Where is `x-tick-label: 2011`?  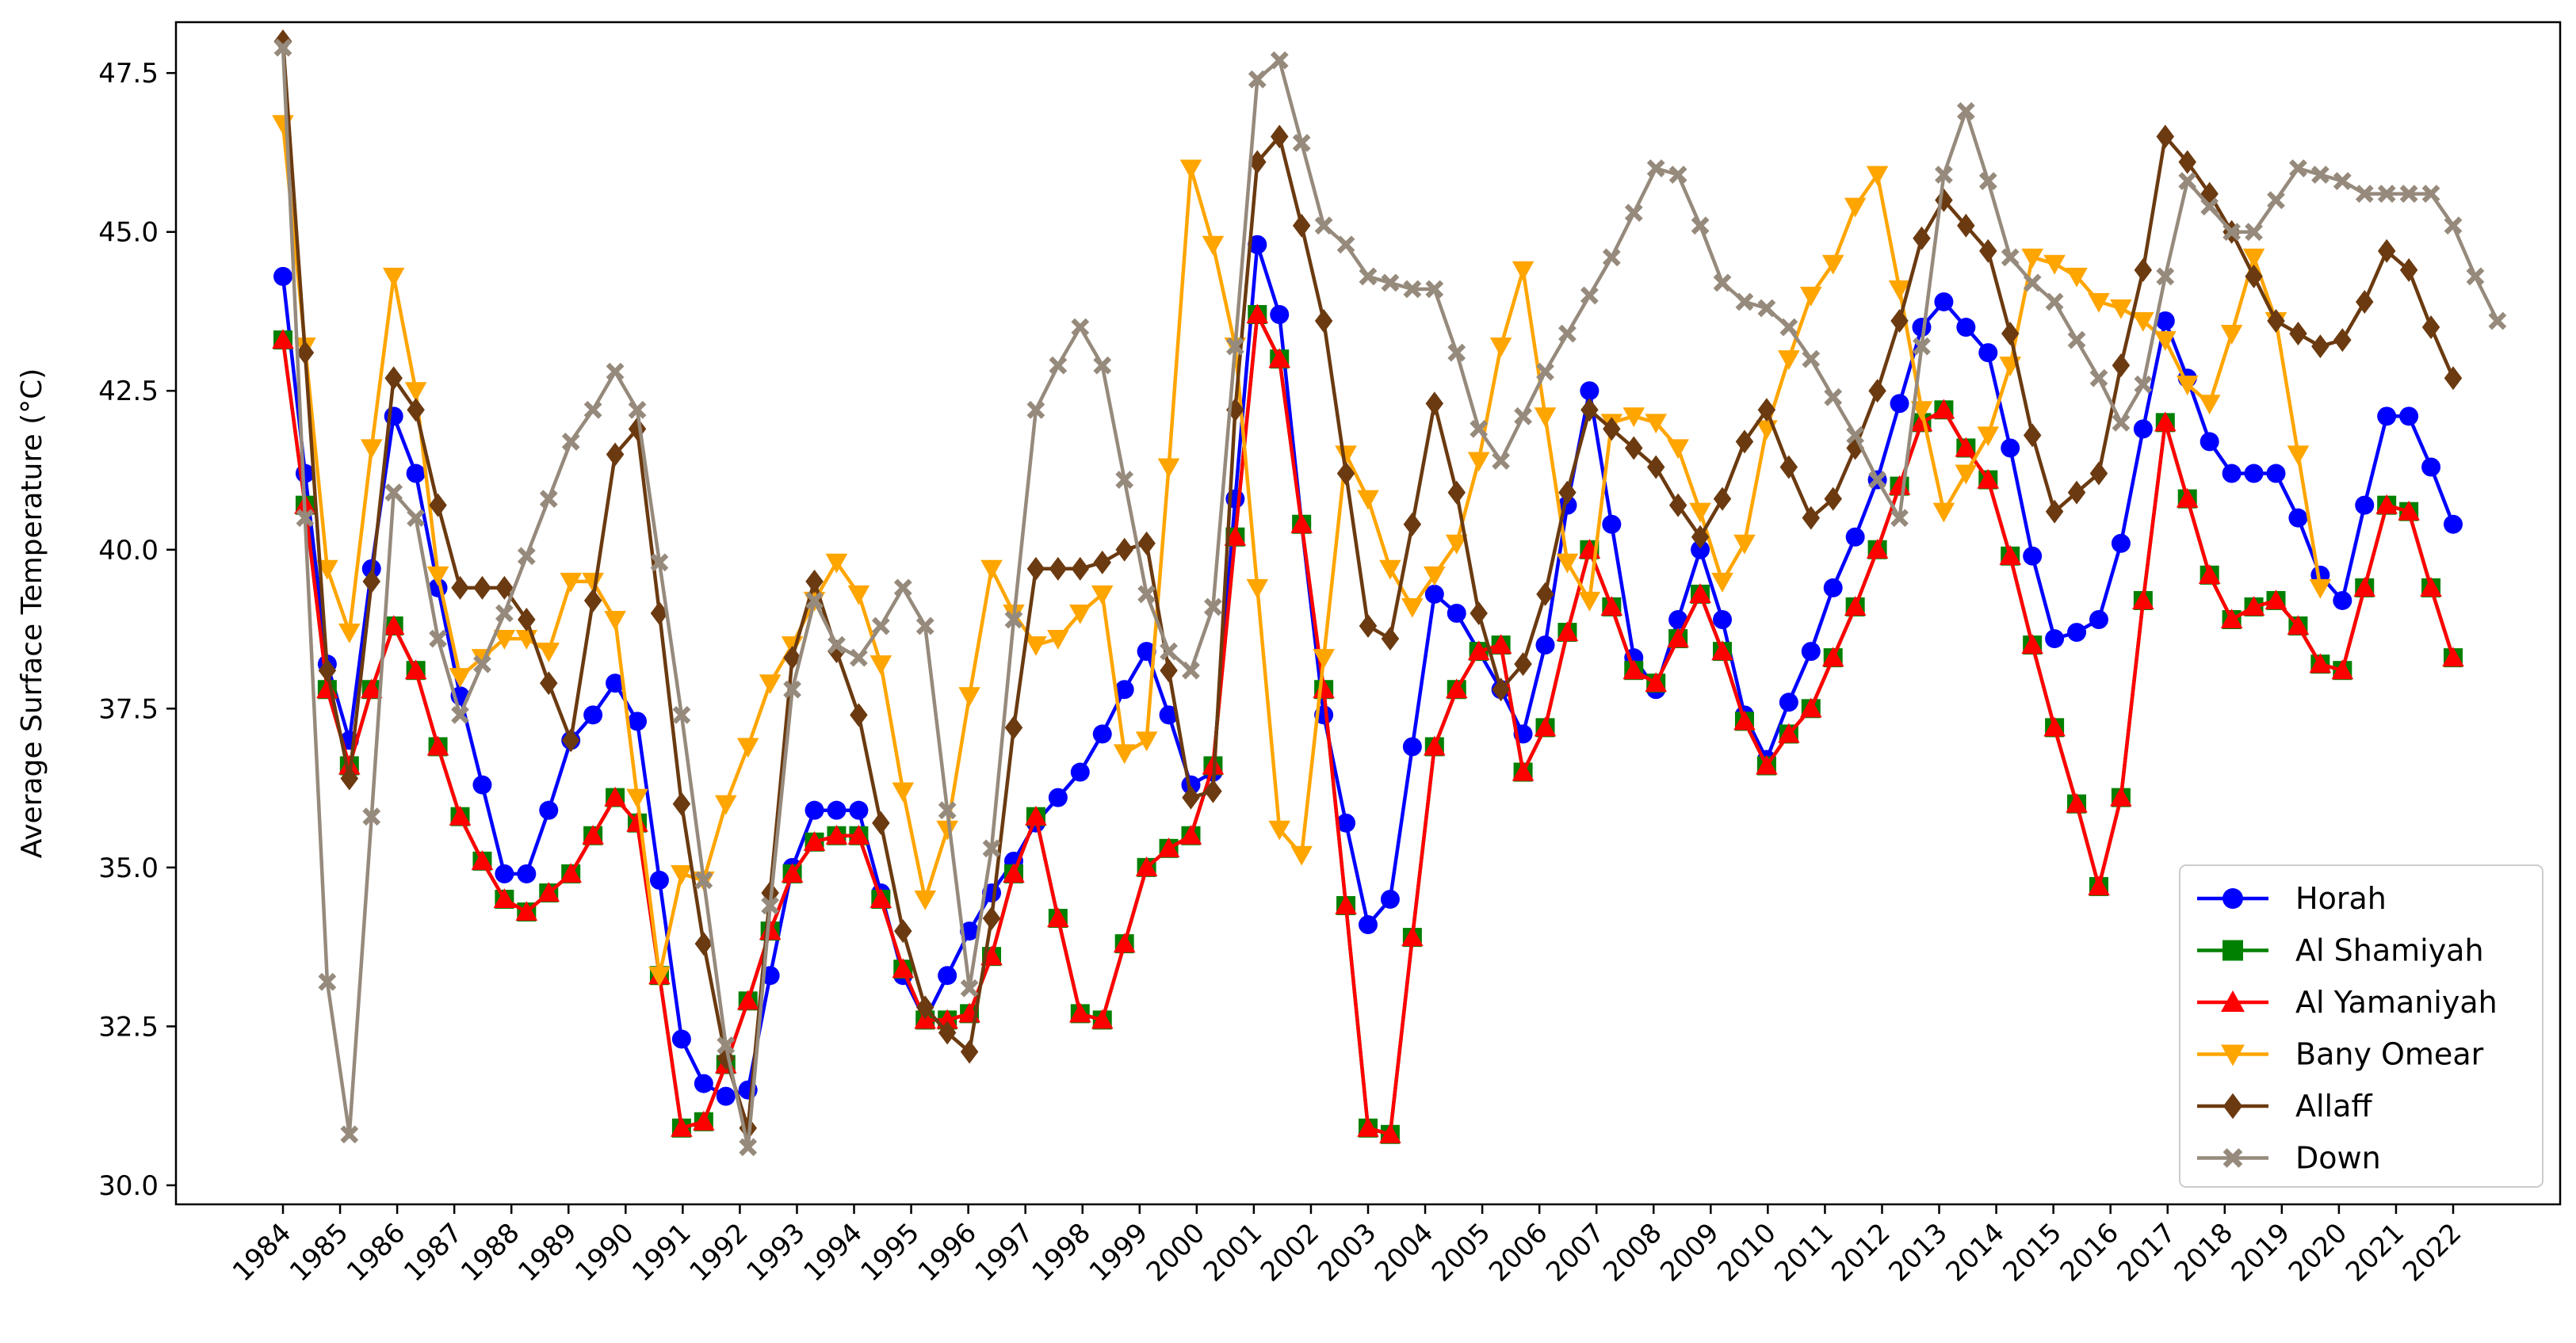 x-tick-label: 2011 is located at coordinates (1803, 1252).